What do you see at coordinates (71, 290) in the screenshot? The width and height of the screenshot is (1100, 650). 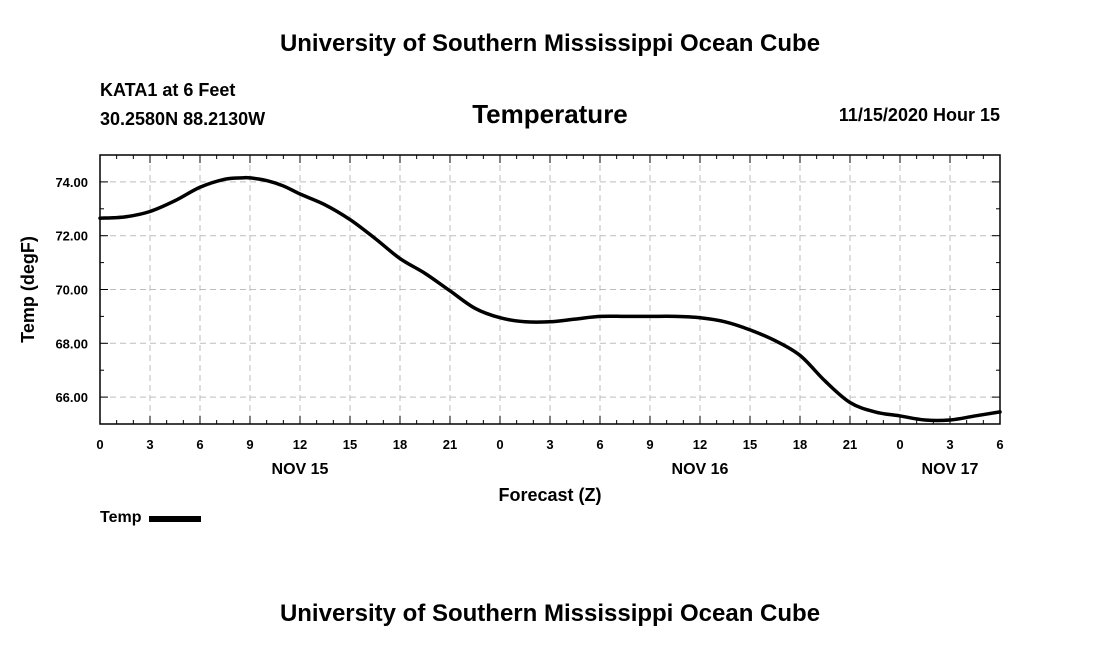 I see `y-tick-label: 70.00` at bounding box center [71, 290].